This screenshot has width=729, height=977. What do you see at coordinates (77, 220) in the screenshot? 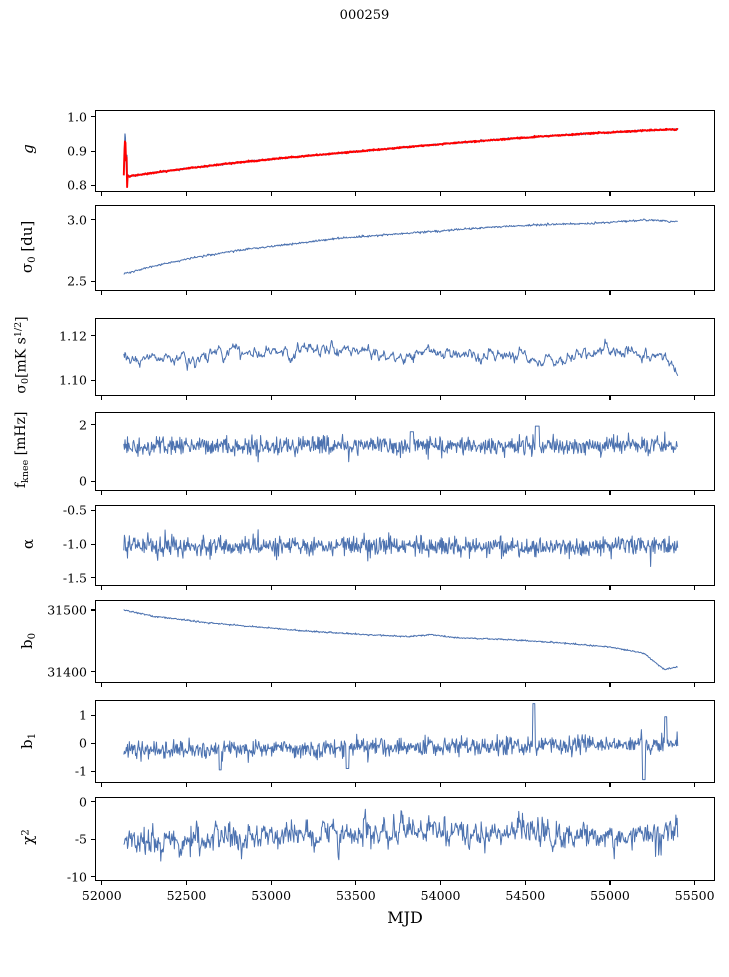
I see `y-tick-label: 3.0` at bounding box center [77, 220].